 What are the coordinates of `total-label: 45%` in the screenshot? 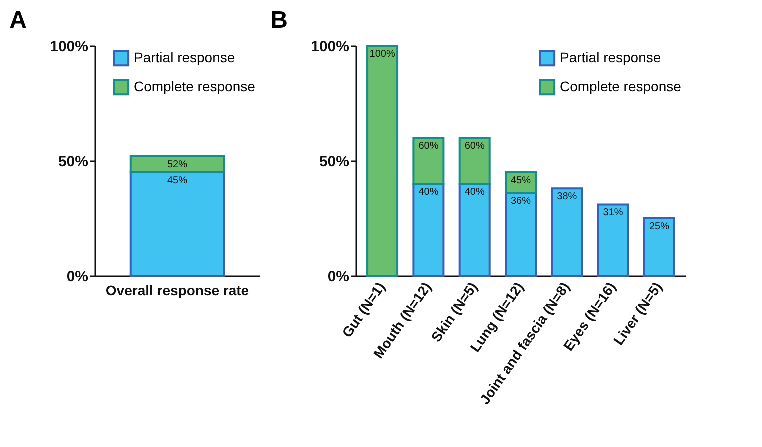 It's located at (521, 181).